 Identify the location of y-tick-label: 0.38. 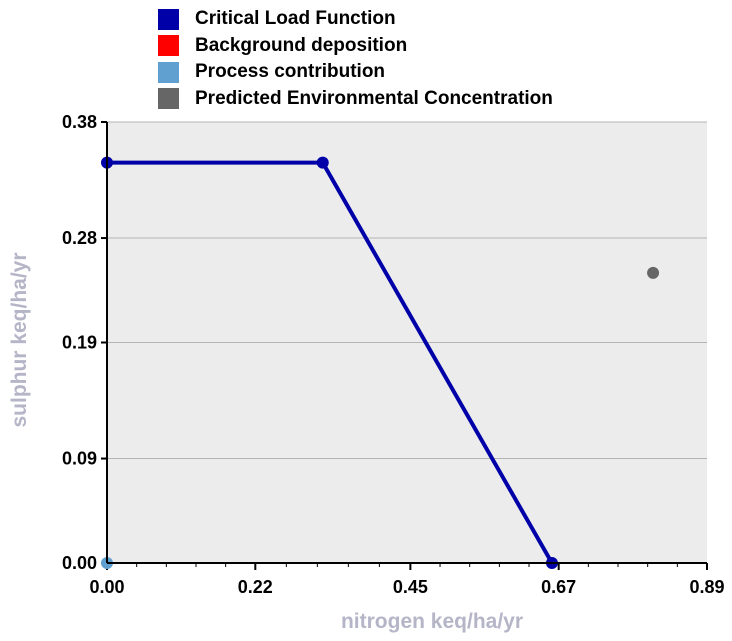
(79, 122).